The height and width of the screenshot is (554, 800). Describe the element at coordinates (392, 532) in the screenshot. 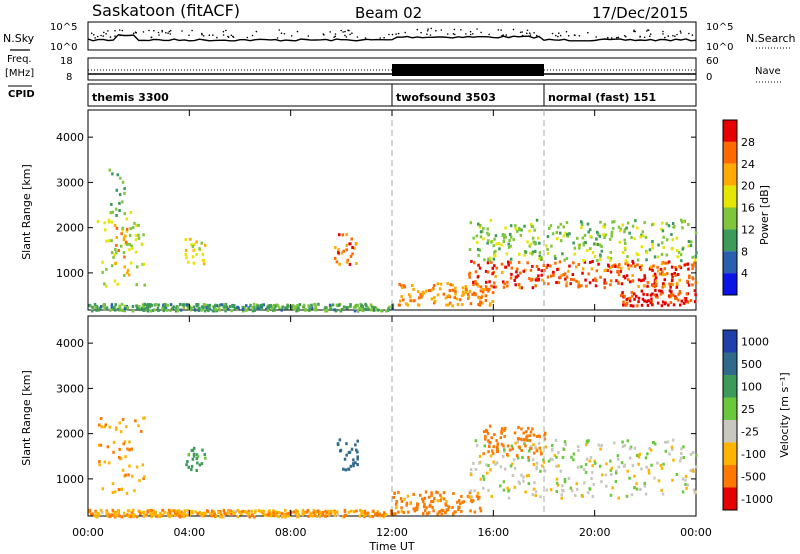

I see `x-tick-label: 12:00` at that location.